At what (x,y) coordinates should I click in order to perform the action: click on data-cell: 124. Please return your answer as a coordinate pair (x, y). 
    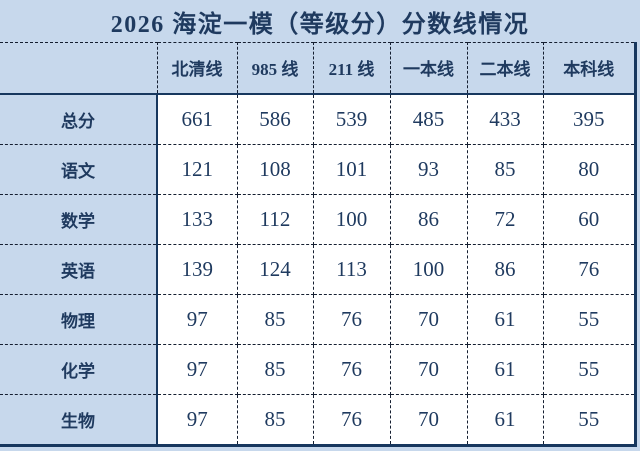
    Looking at the image, I should click on (275, 270).